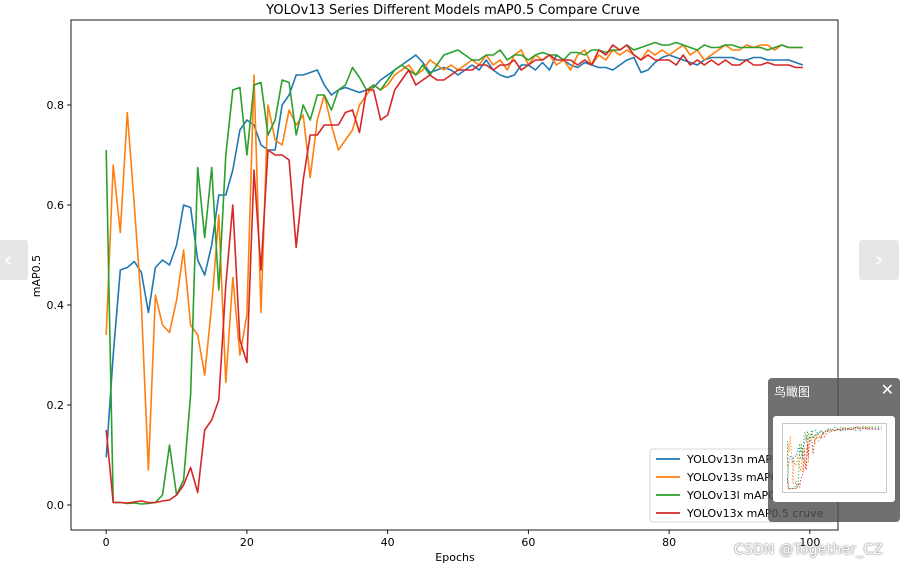 This screenshot has width=902, height=570. Describe the element at coordinates (792, 392) in the screenshot. I see `minimap-title: 鸟瞰图` at that location.